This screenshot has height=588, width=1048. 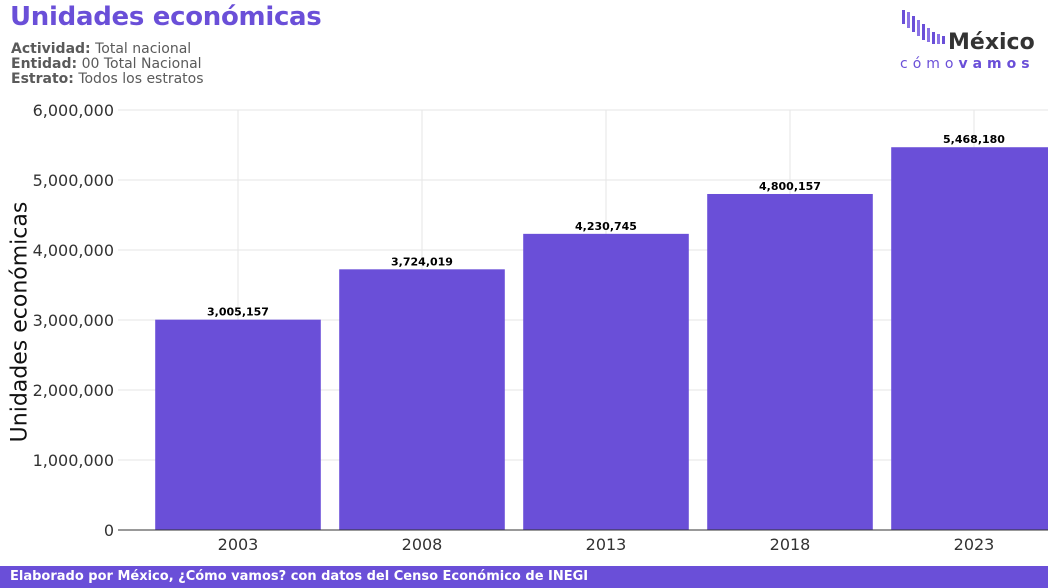 I want to click on x-tick-label-2013: 2013, so click(x=606, y=544).